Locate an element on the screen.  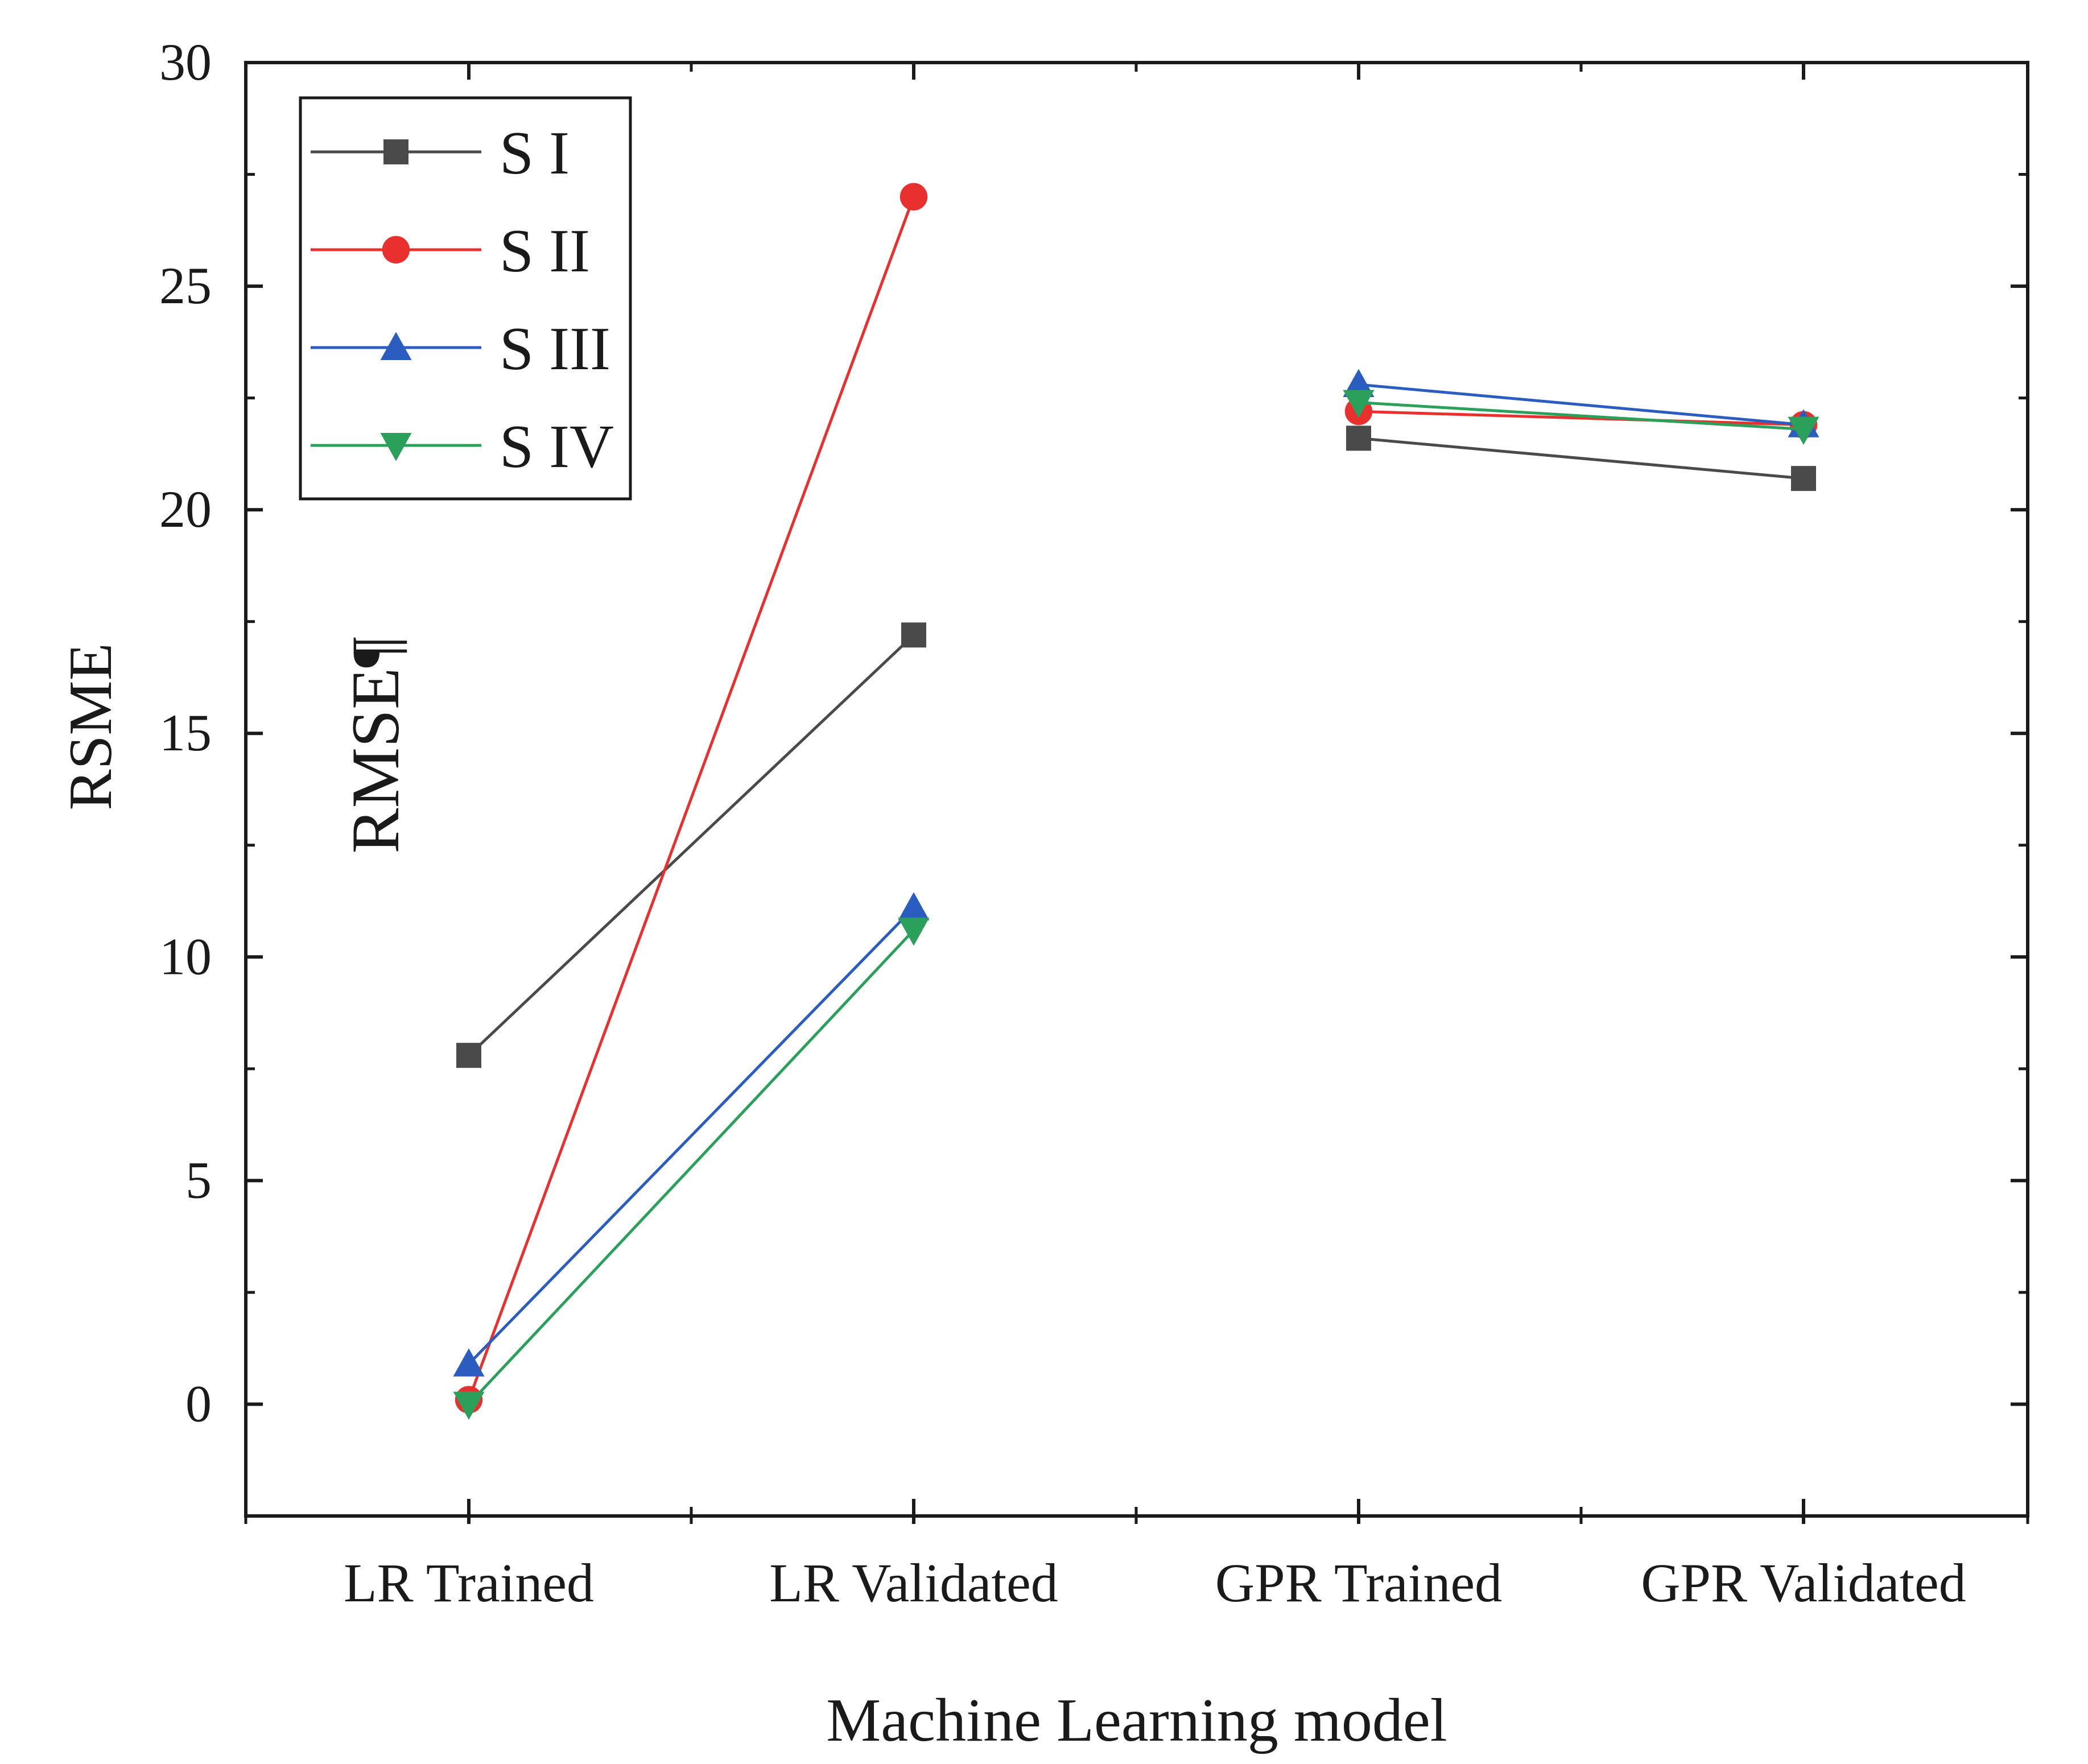
y-tick-label-25: 25 is located at coordinates (185, 286).